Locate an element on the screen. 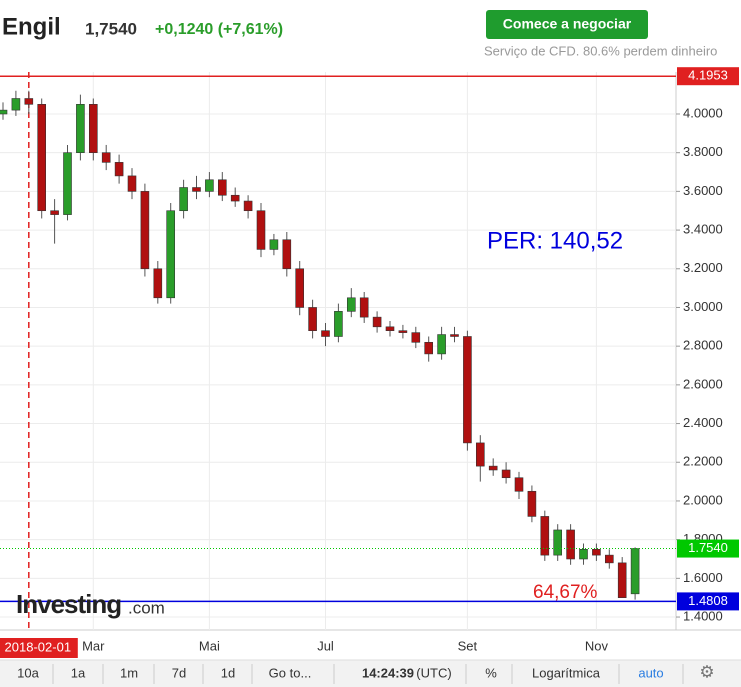 This screenshot has height=687, width=741. trade-button is located at coordinates (567, 24).